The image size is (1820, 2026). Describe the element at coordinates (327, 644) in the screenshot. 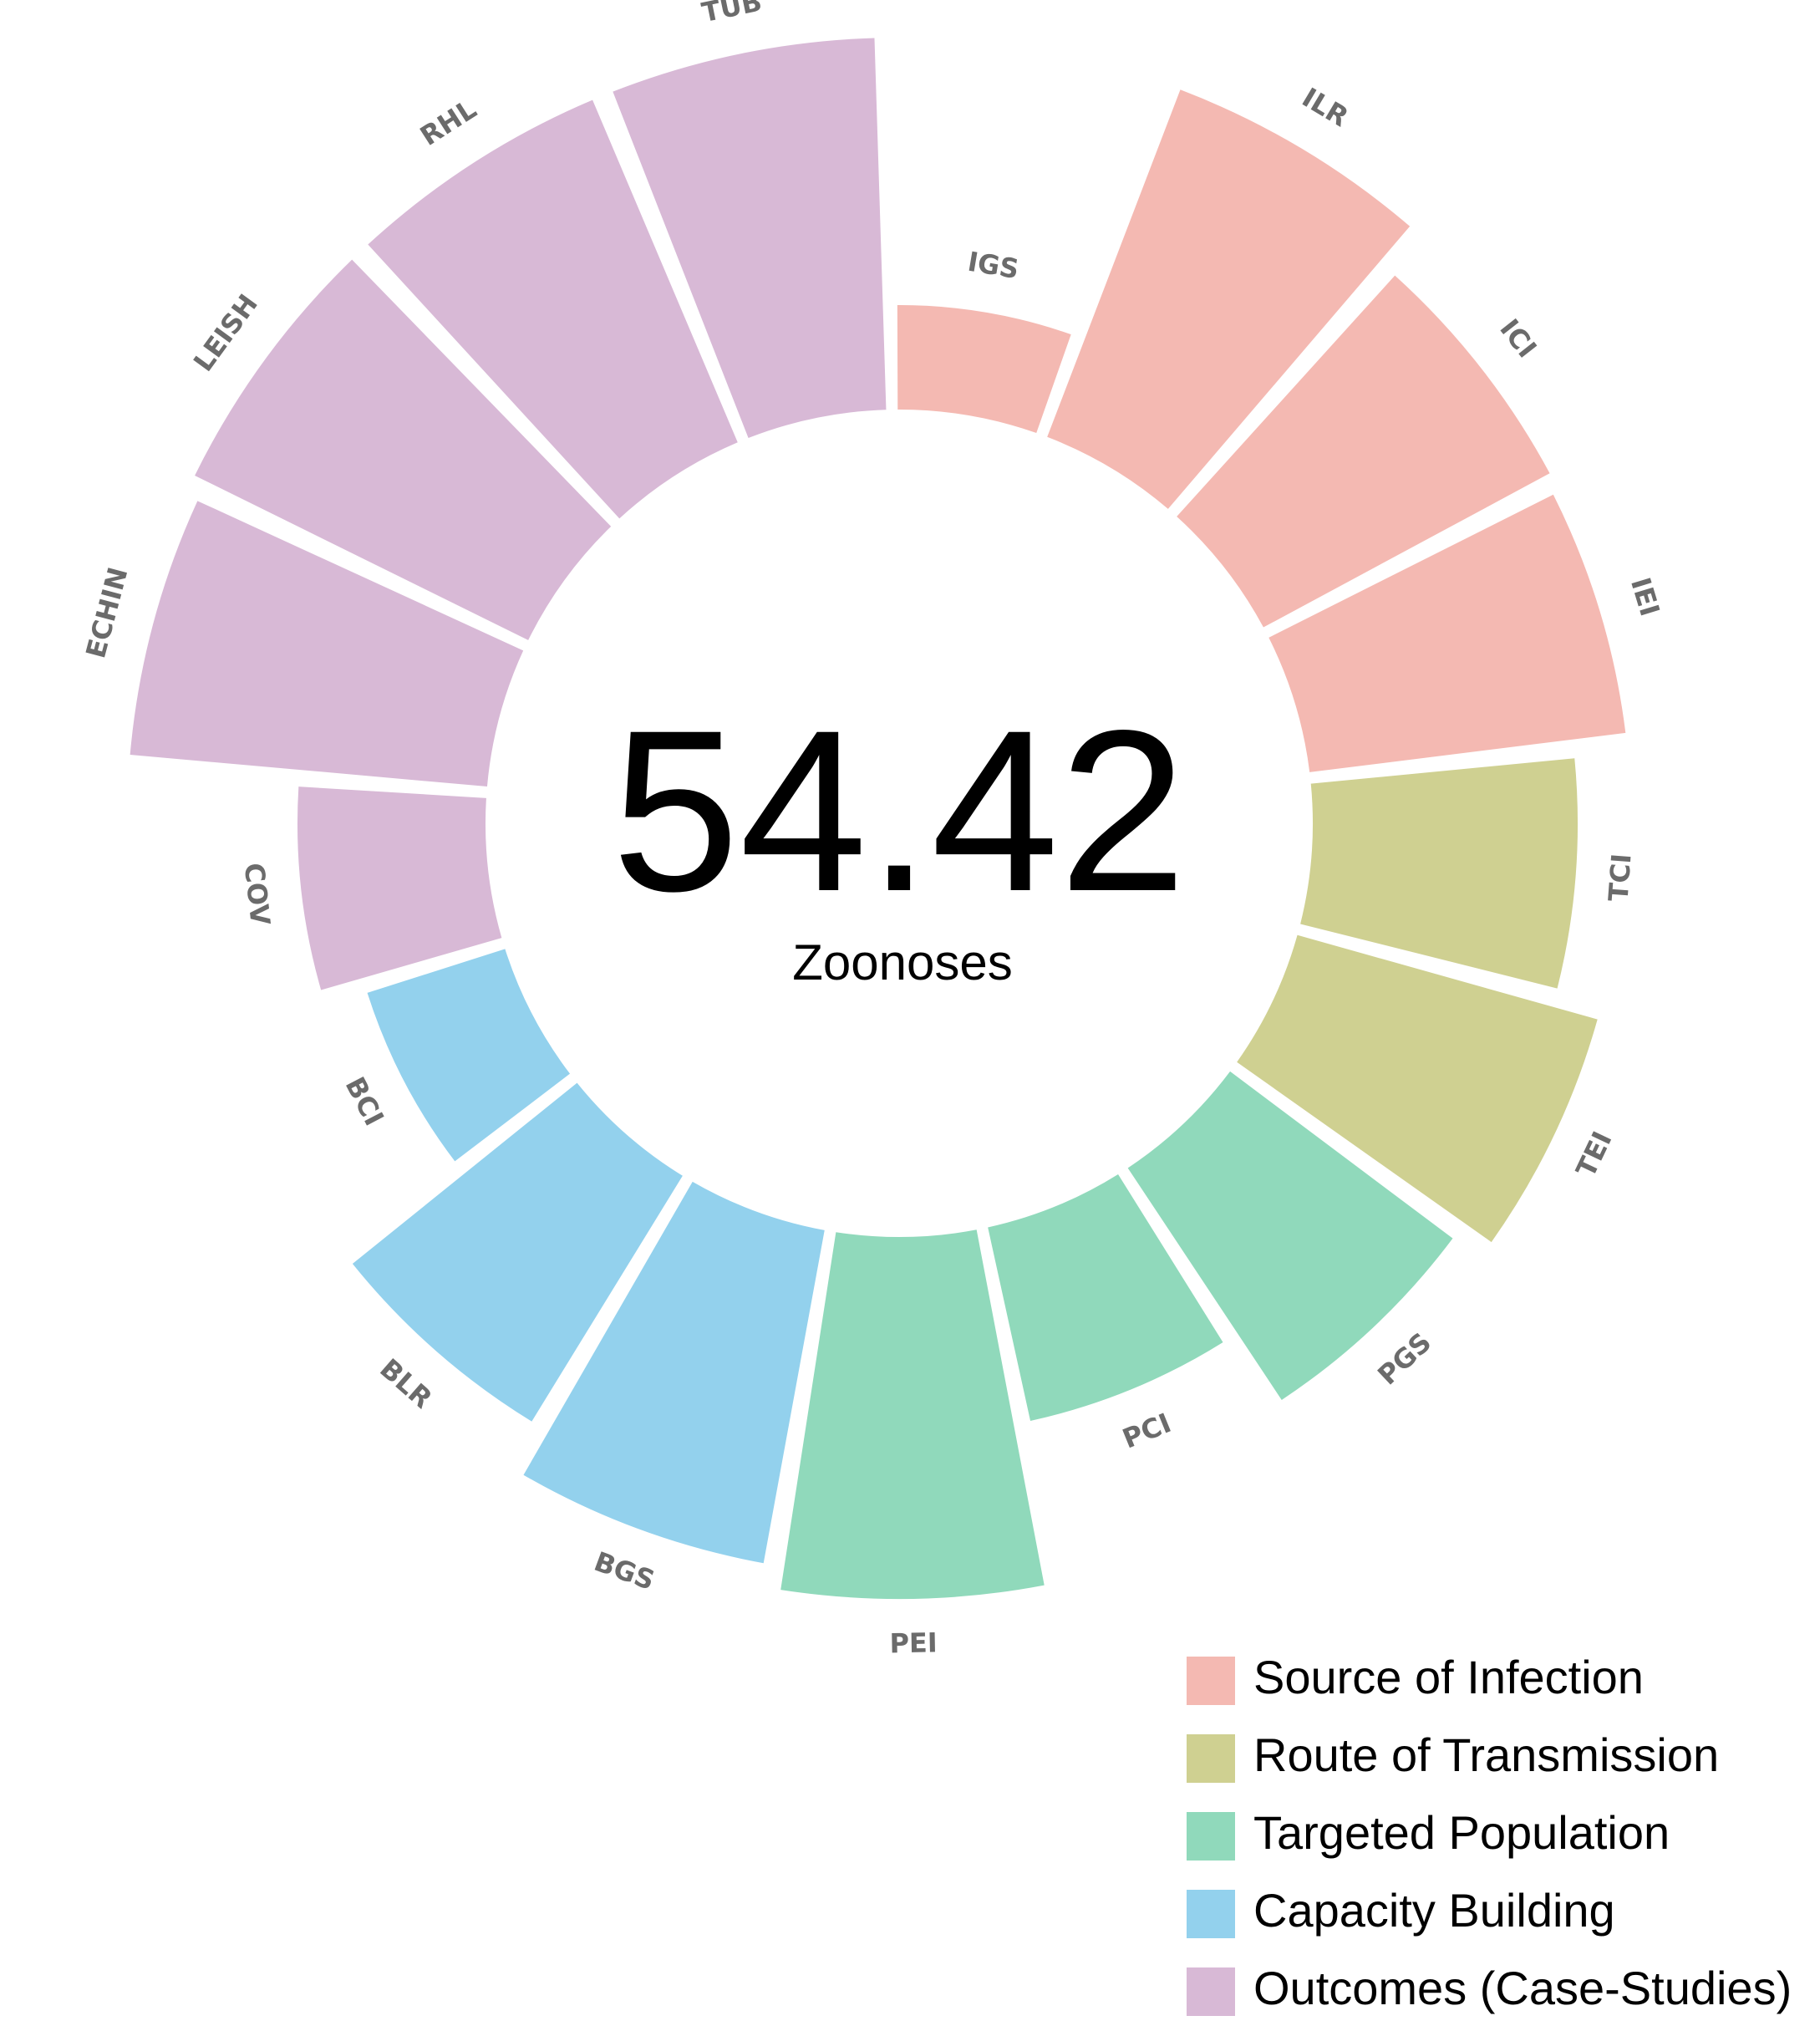

I see `bar-echin` at that location.